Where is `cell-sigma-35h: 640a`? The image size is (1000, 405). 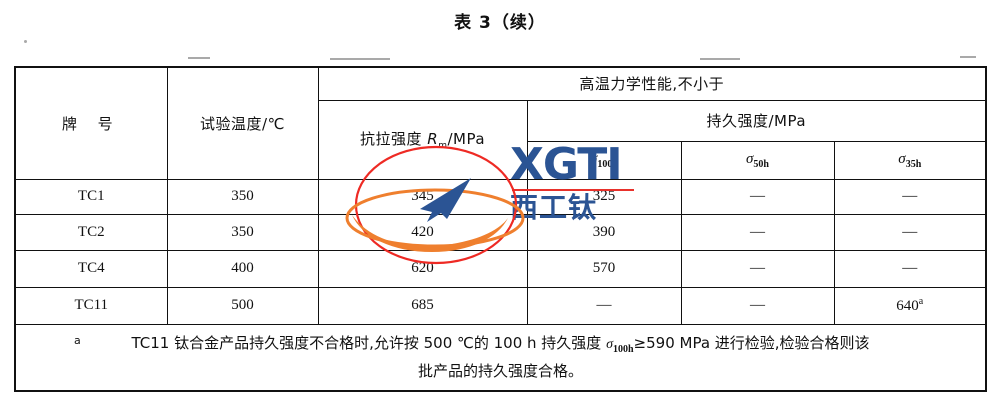
cell-sigma-35h: 640a is located at coordinates (910, 305).